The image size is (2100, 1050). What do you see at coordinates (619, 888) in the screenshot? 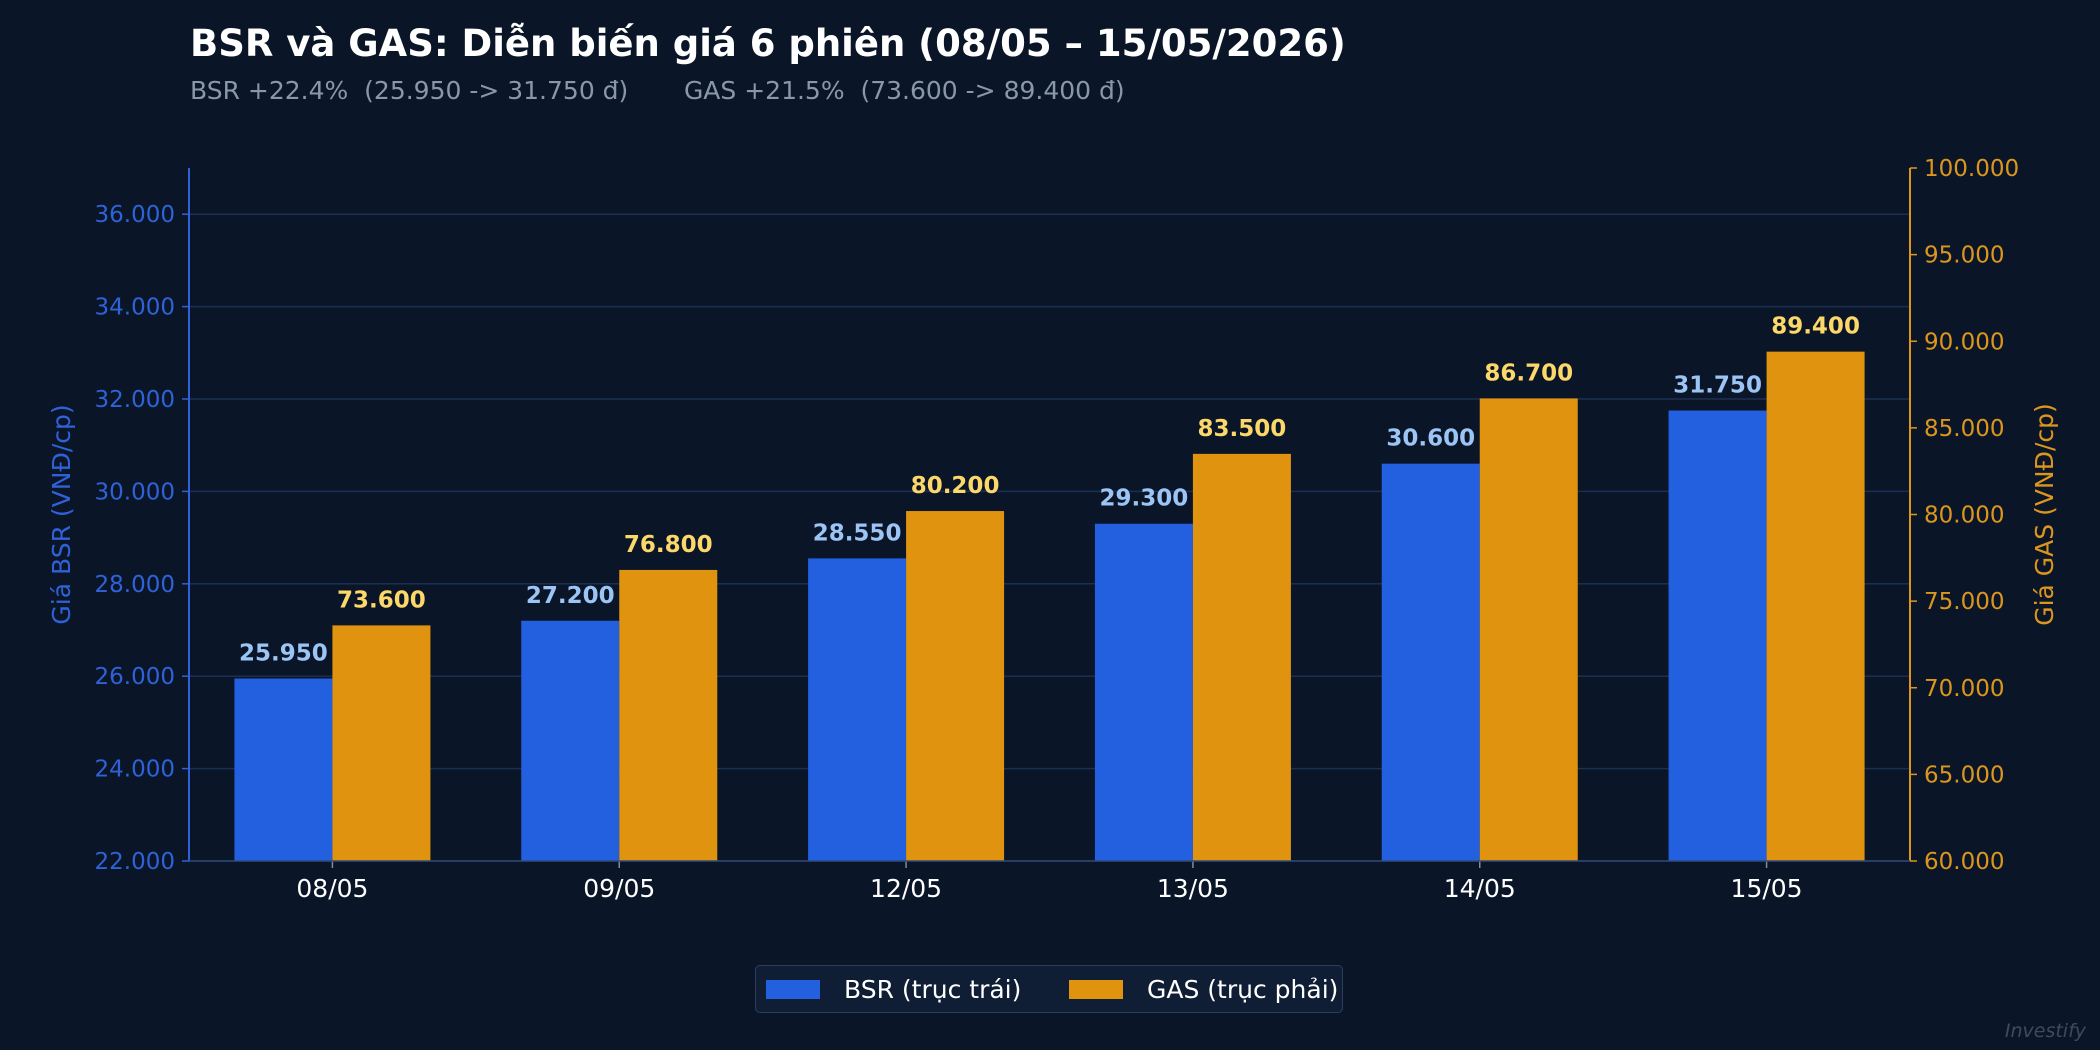
I see `x-tick-label-1: 09/05` at bounding box center [619, 888].